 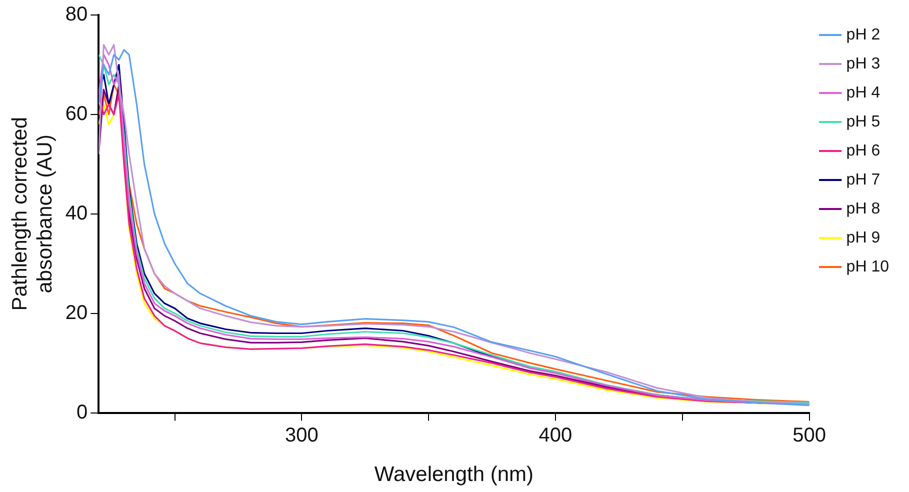 What do you see at coordinates (868, 267) in the screenshot?
I see `legend-label: pH 10` at bounding box center [868, 267].